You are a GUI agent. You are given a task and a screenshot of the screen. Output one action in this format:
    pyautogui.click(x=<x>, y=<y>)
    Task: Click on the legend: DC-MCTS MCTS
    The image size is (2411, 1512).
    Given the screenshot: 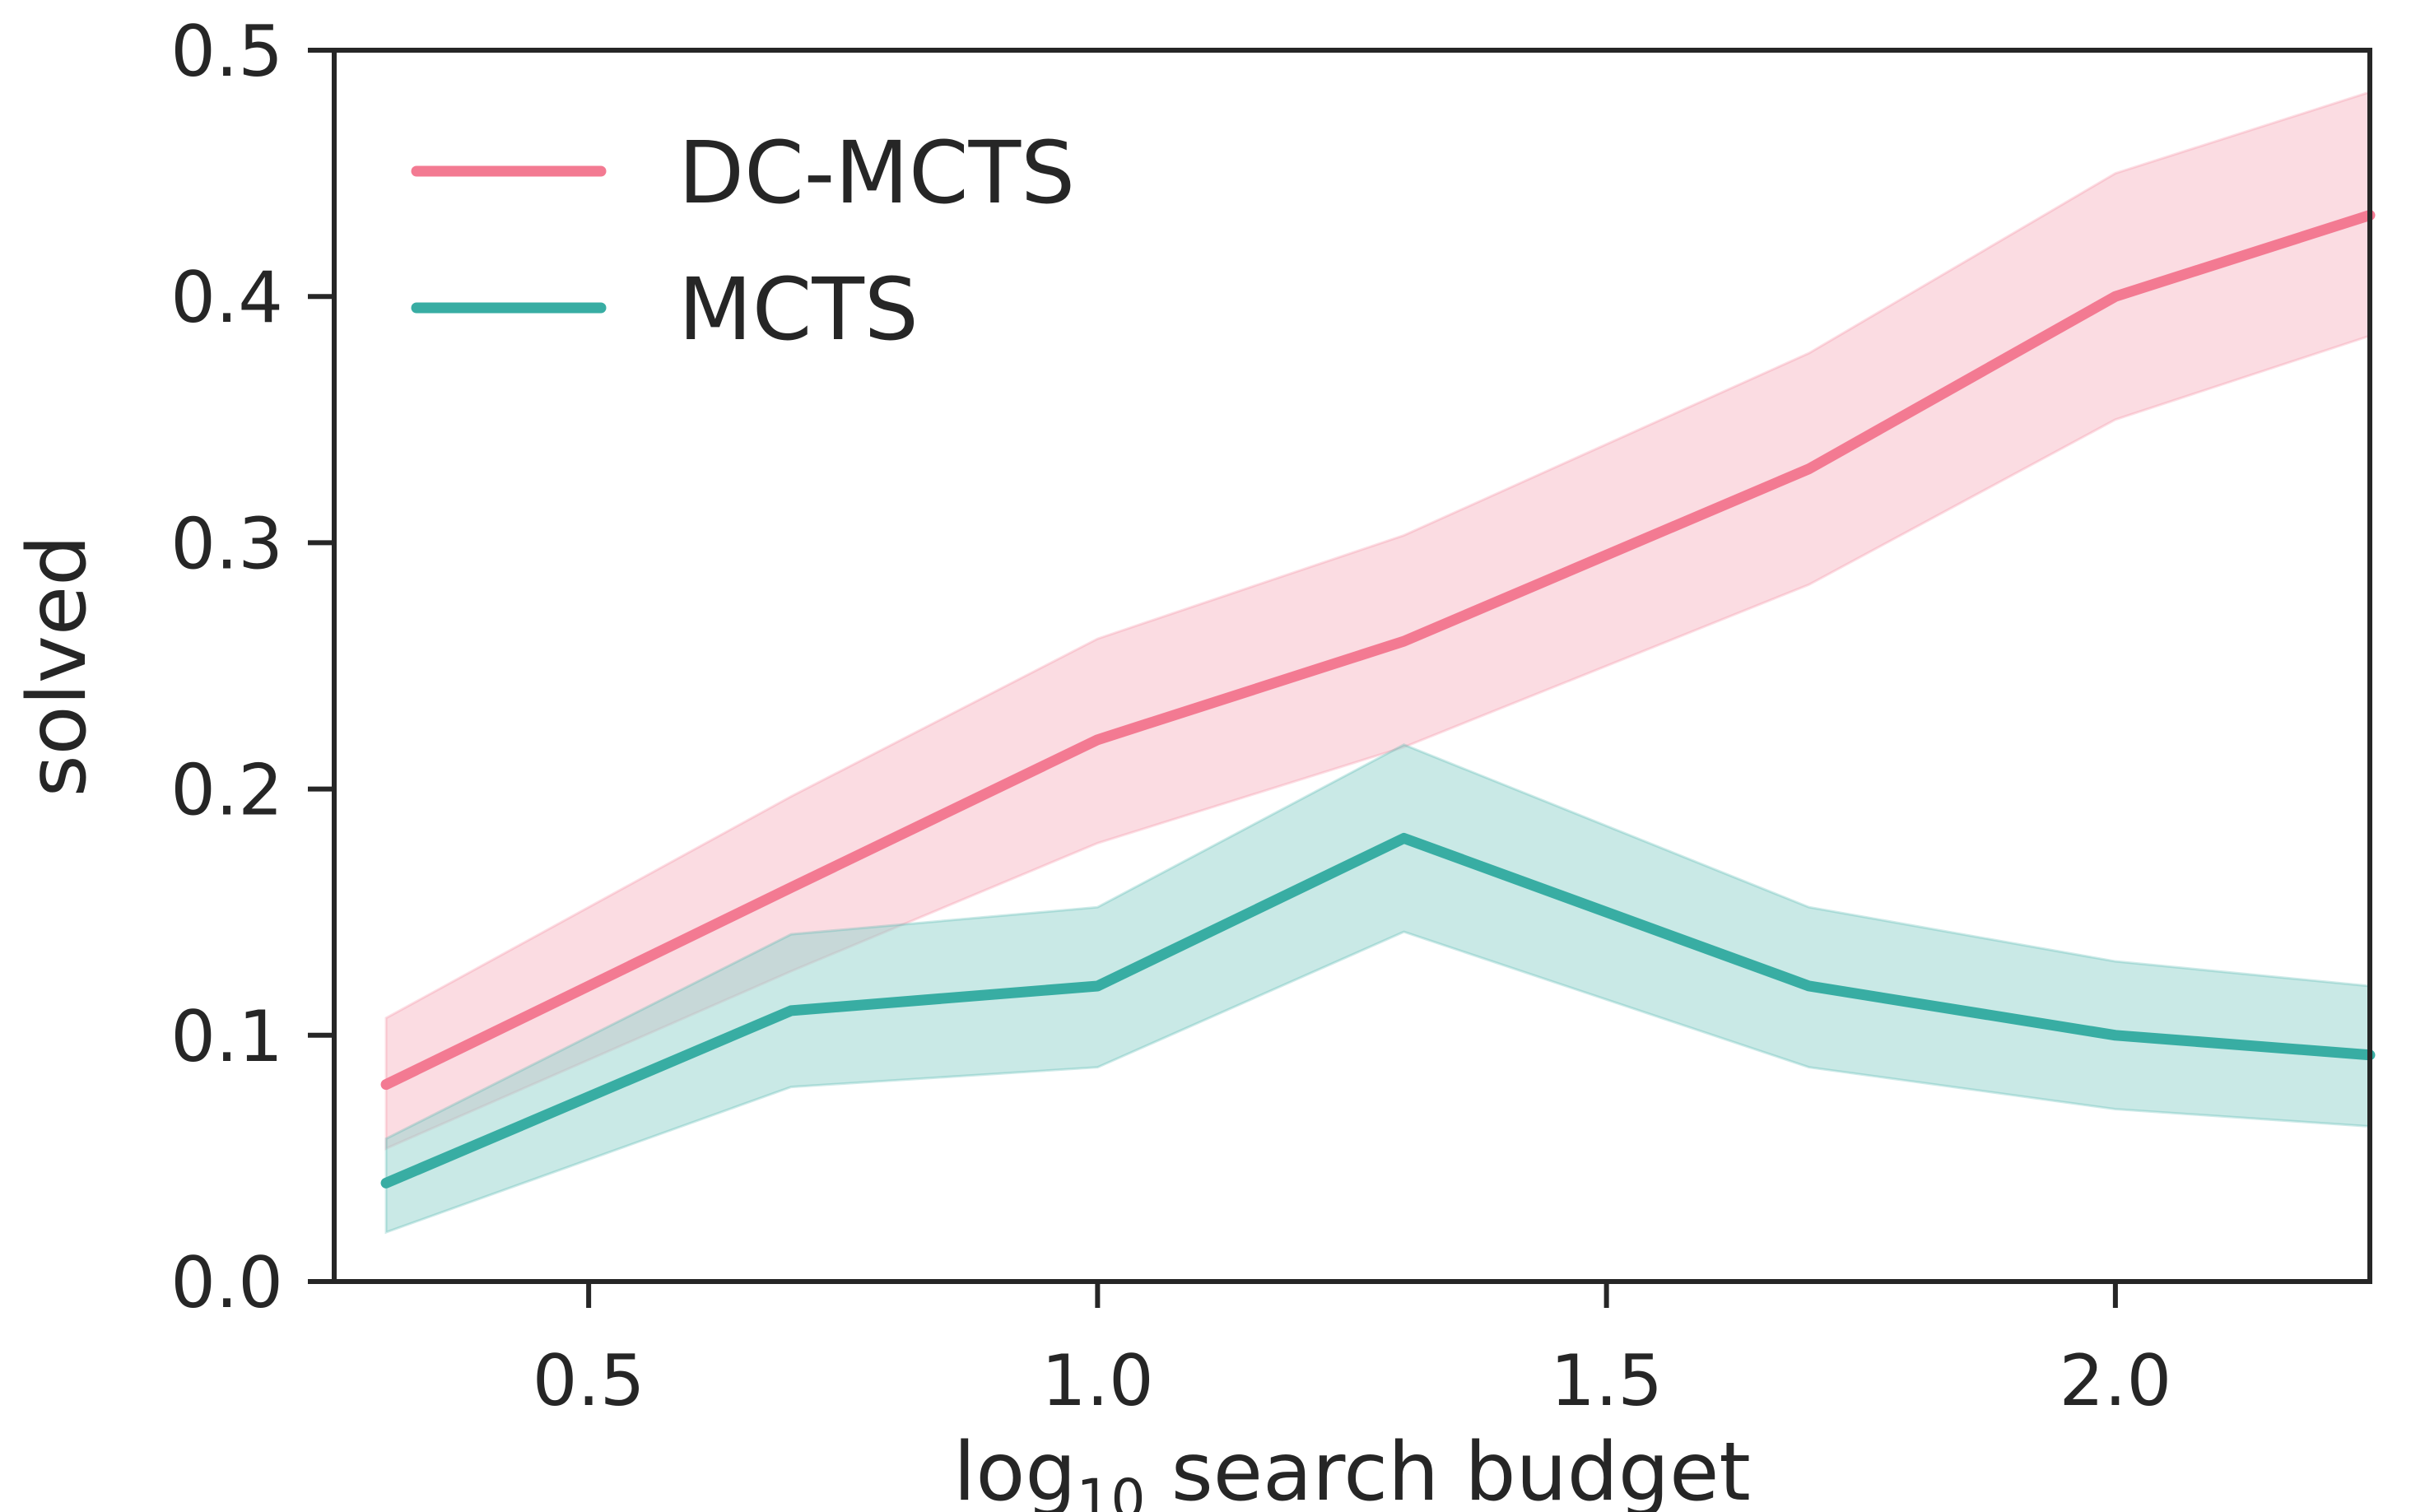 What is the action you would take?
    pyautogui.click(x=743, y=241)
    